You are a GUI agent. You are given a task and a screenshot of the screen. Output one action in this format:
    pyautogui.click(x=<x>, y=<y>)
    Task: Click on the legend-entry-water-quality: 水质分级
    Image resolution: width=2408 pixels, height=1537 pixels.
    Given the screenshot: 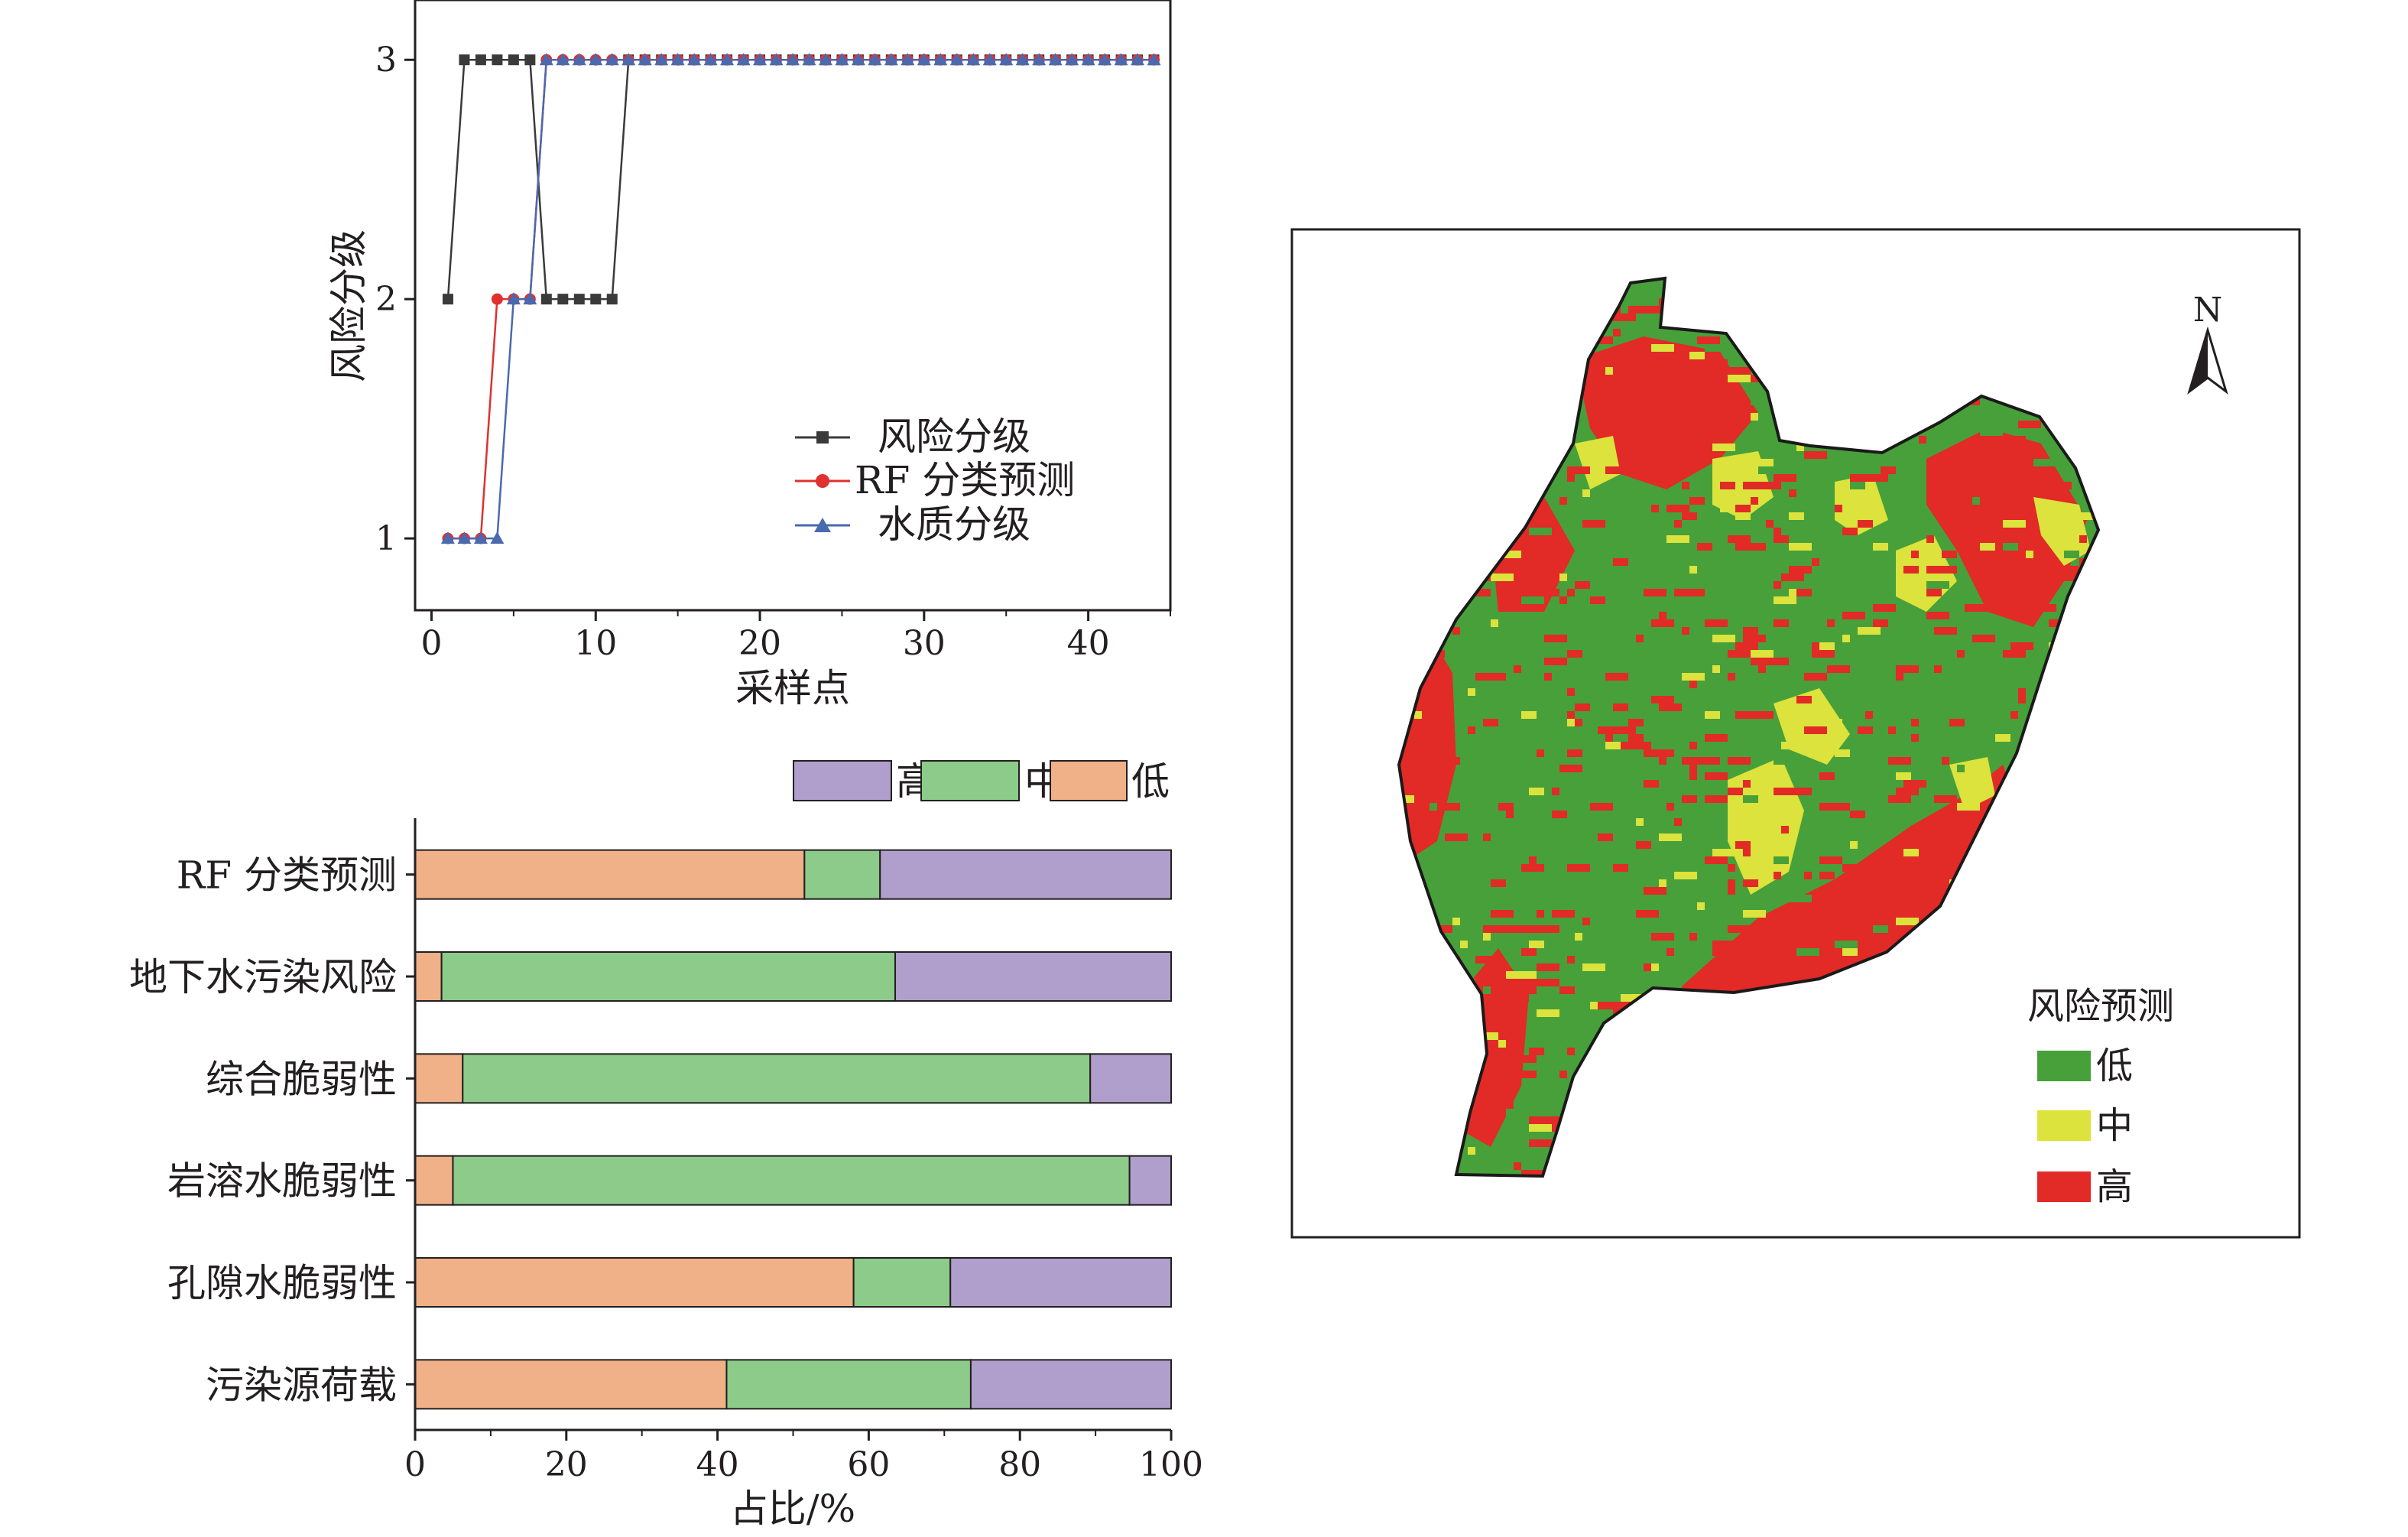 What is the action you would take?
    pyautogui.click(x=913, y=524)
    